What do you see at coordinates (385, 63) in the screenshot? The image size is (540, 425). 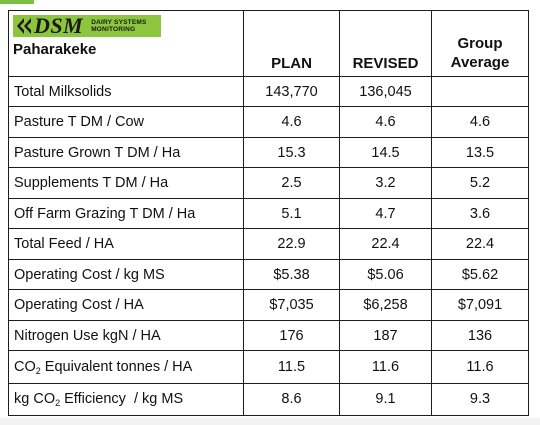 I see `col-revised-label: REVISED` at bounding box center [385, 63].